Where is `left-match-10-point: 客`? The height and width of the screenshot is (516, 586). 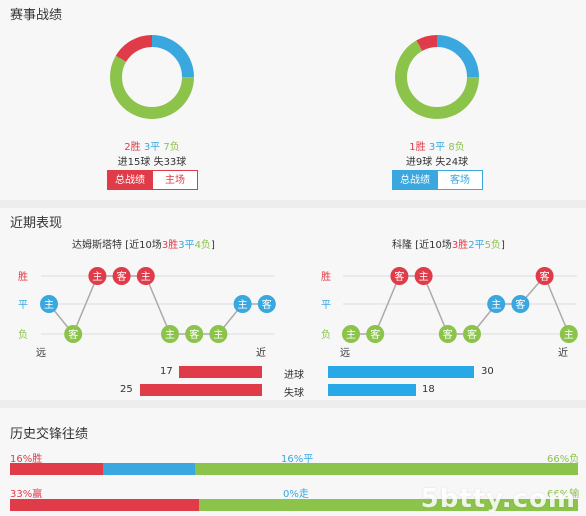 left-match-10-point: 客 is located at coordinates (266, 304).